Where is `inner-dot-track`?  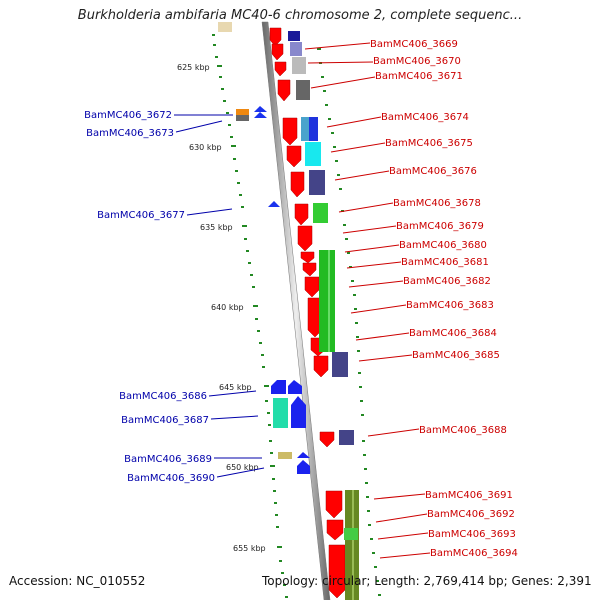
inner-dot-track is located at coordinates (349, 322).